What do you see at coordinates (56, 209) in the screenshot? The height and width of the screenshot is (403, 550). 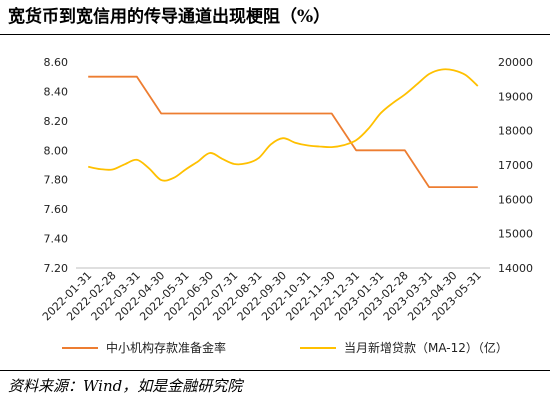 I see `left-tick-label: 7.60` at bounding box center [56, 209].